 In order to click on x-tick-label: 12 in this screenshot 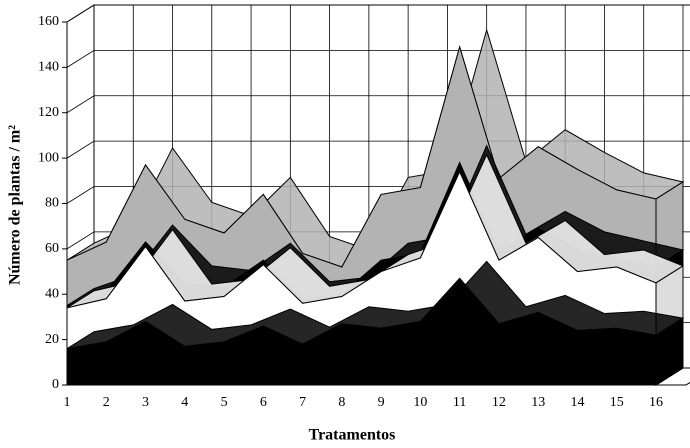, I will do `click(499, 402)`.